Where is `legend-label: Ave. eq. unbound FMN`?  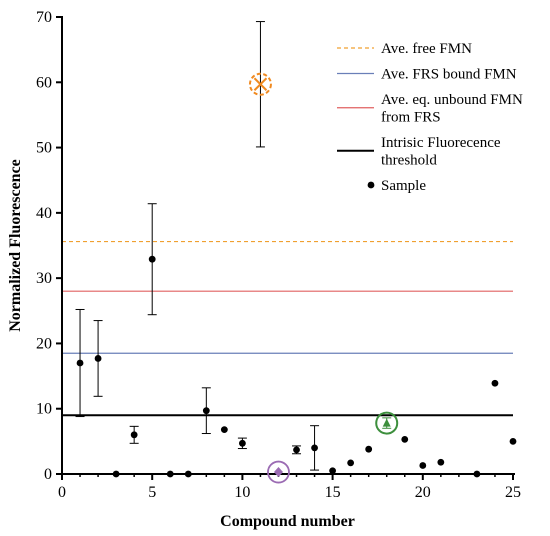
legend-label: Ave. eq. unbound FMN is located at coordinates (452, 100).